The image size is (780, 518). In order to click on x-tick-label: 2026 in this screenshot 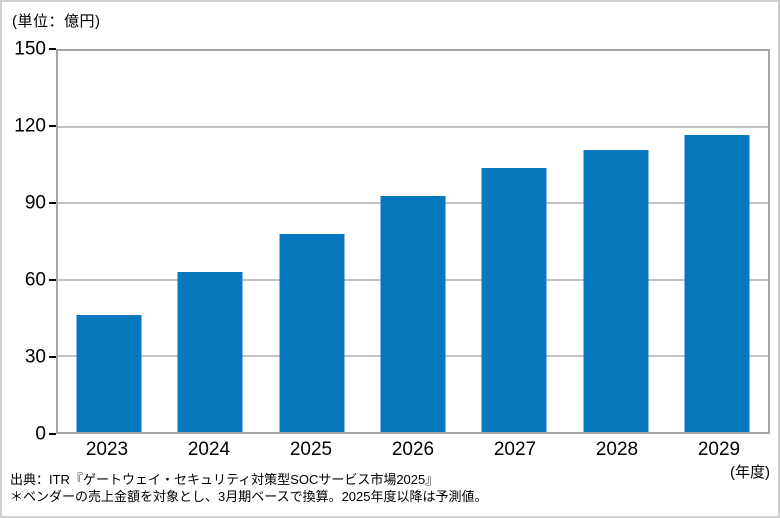, I will do `click(413, 449)`.